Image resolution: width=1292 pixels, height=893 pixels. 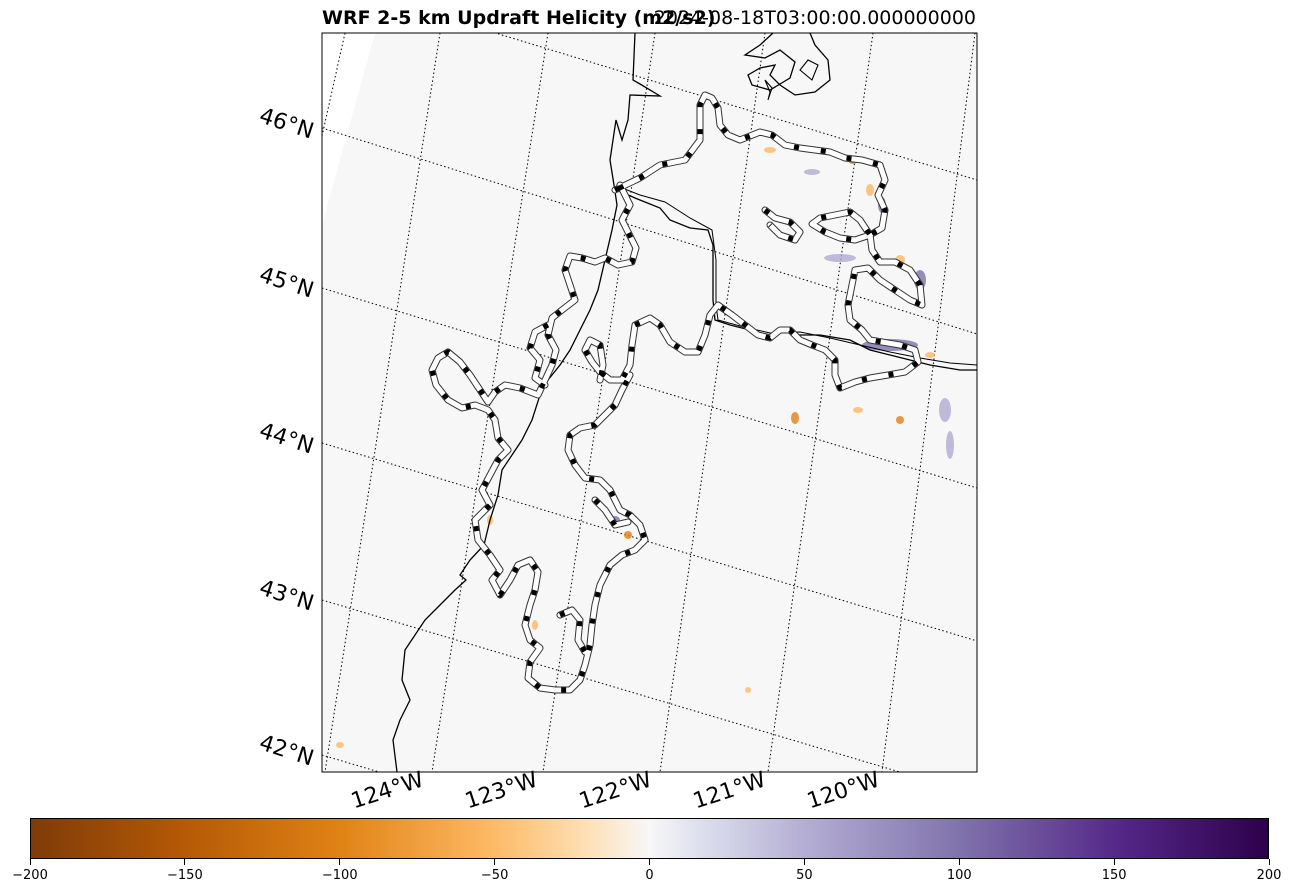 I want to click on colorbar-gradient, so click(x=649, y=838).